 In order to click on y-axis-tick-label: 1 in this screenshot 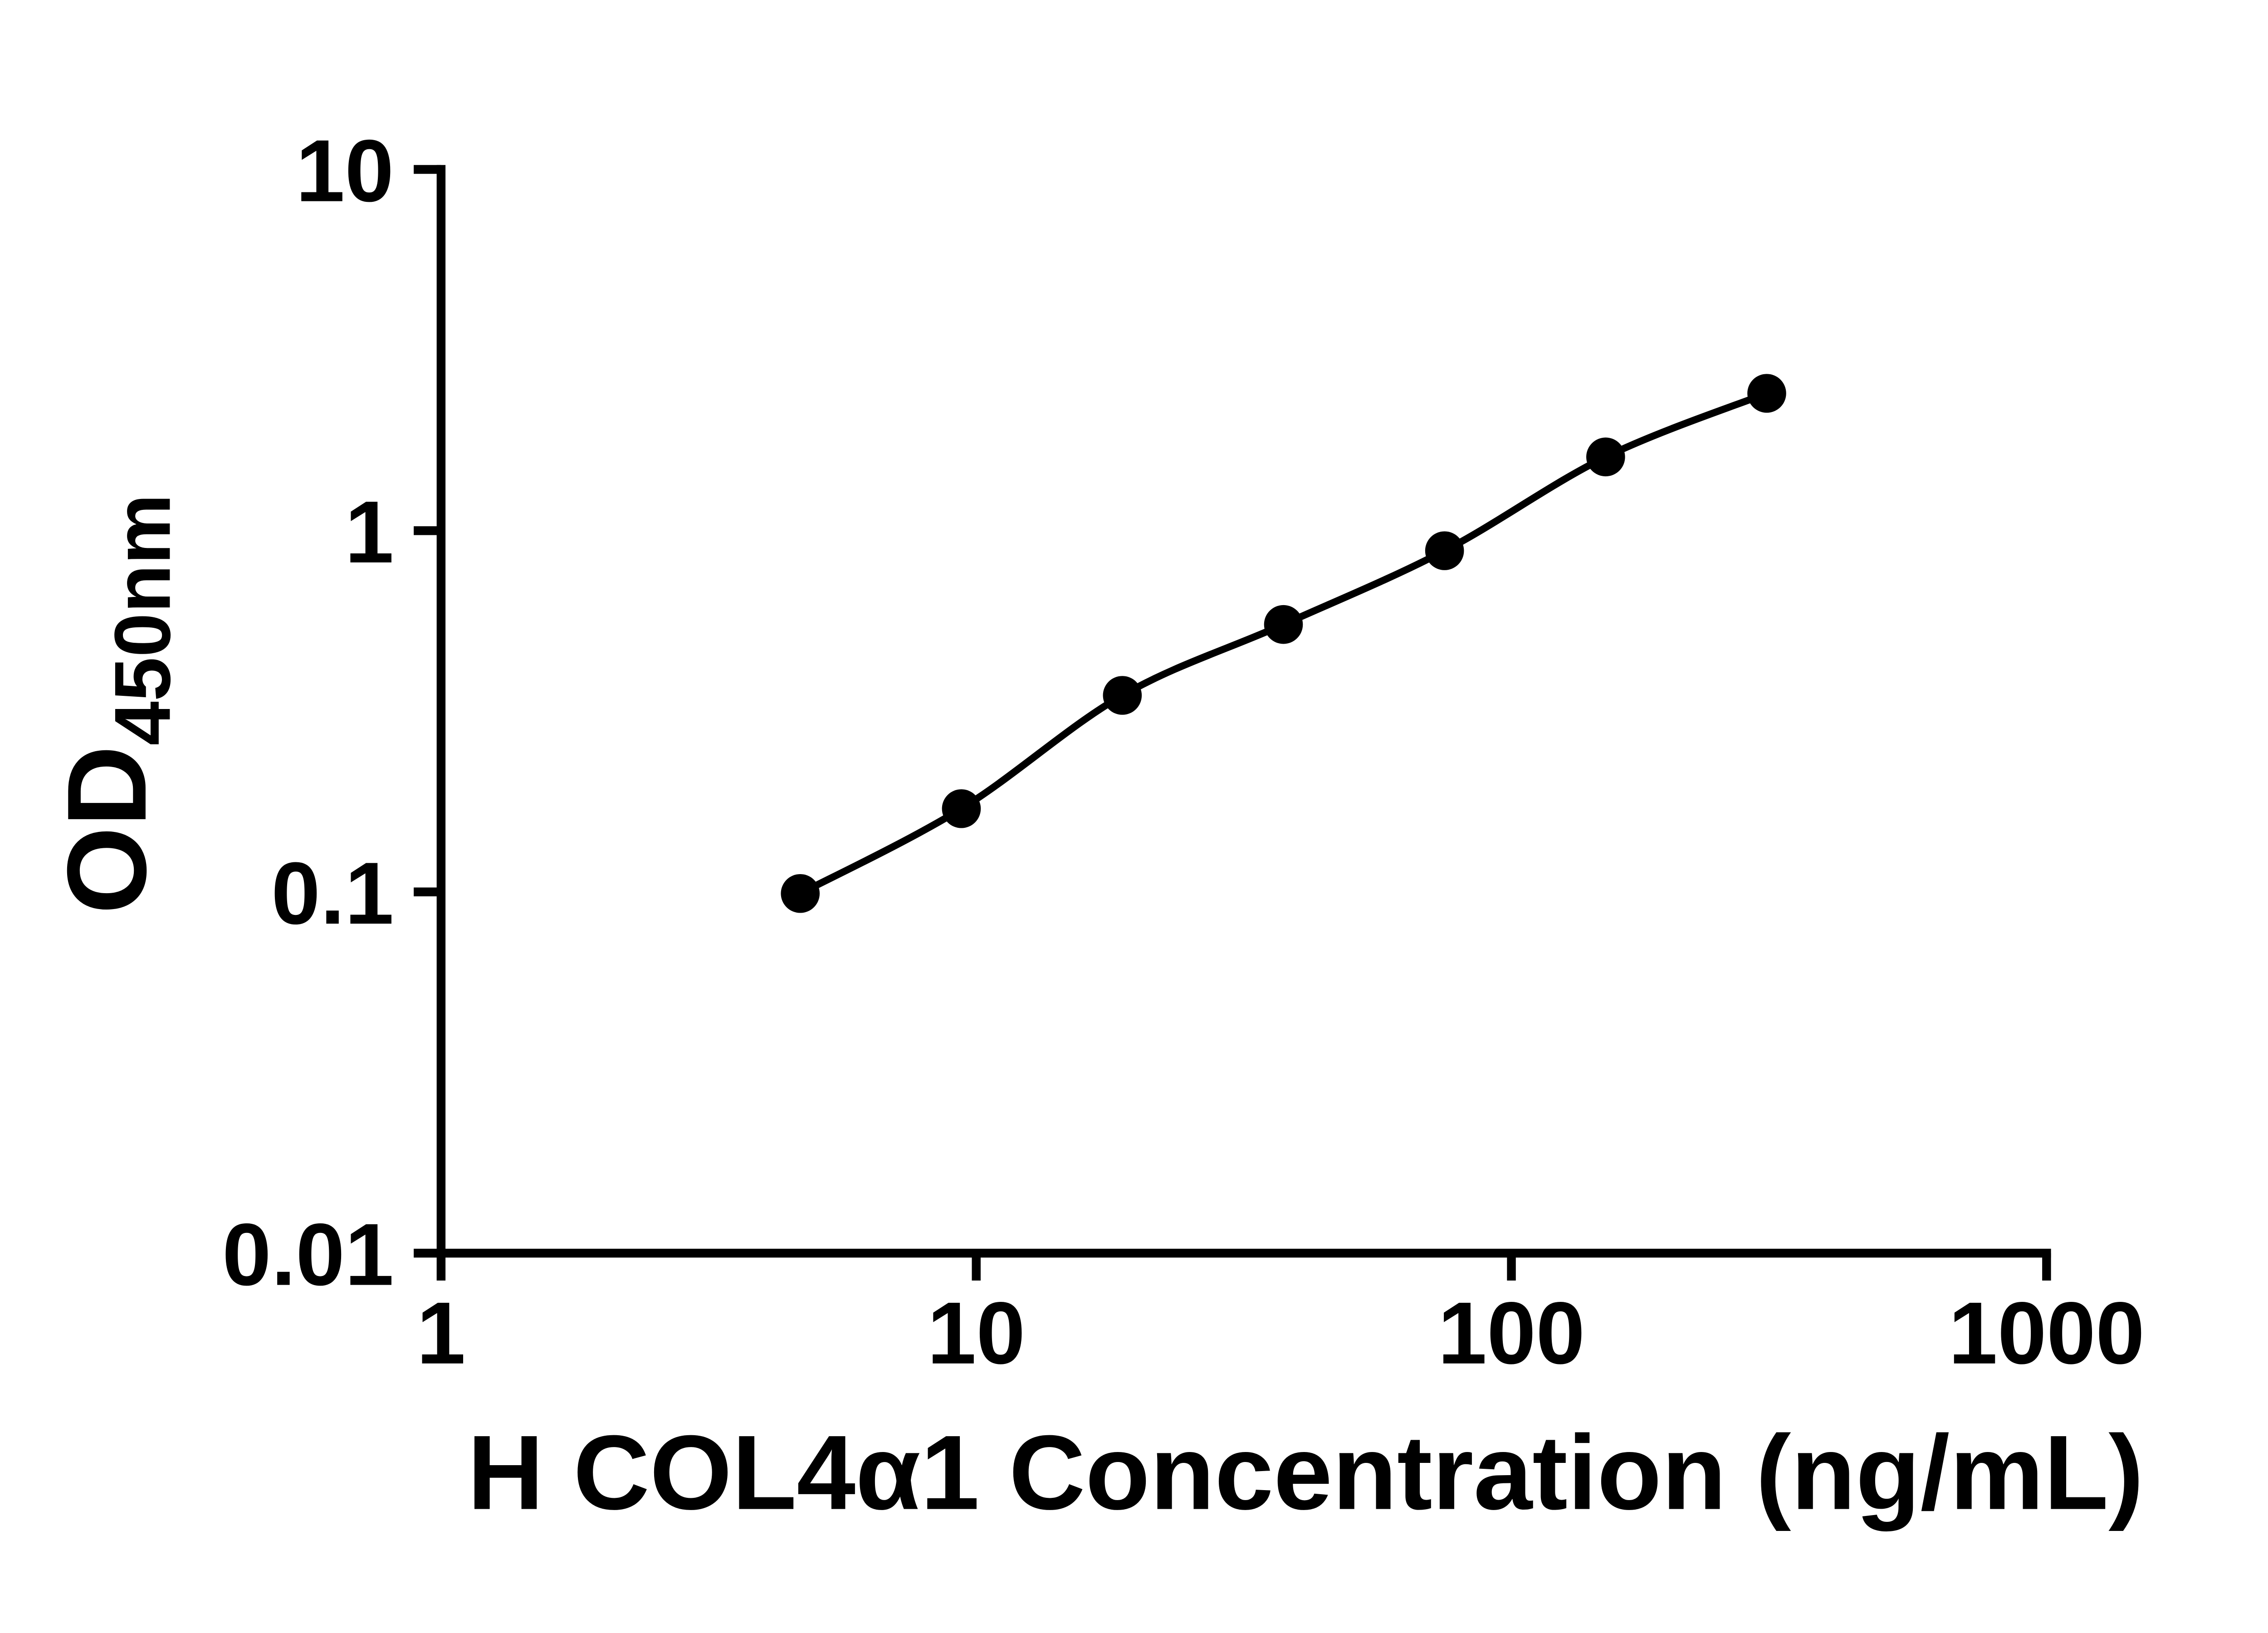, I will do `click(370, 532)`.